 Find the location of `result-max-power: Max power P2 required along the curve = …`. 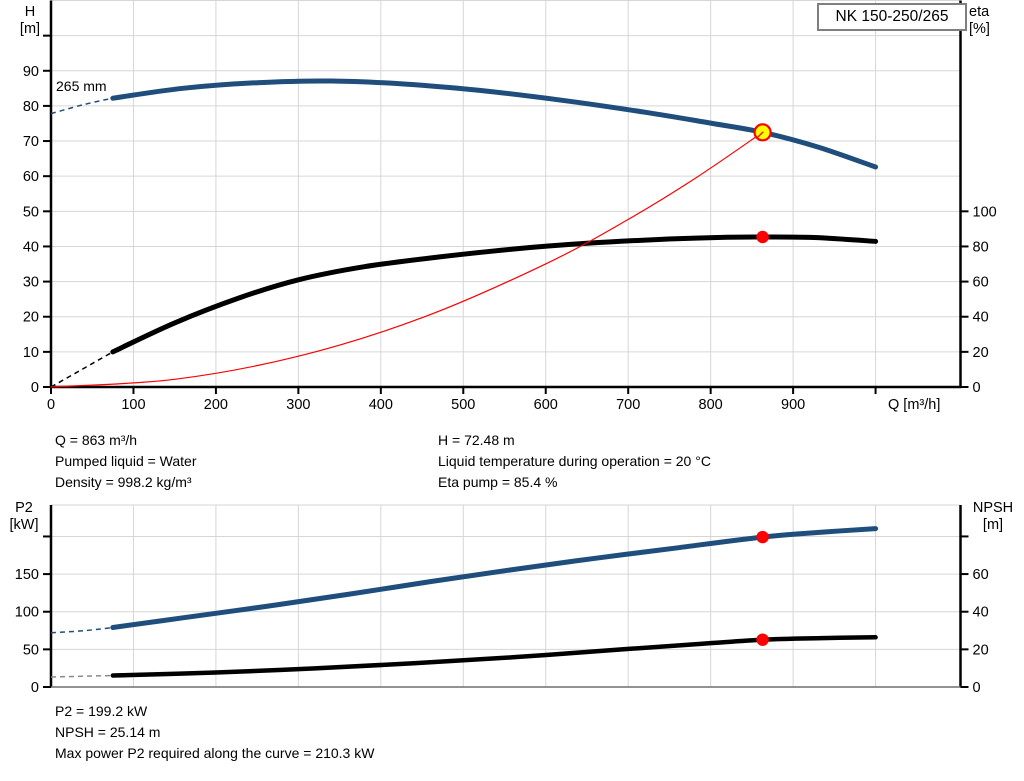

result-max-power: Max power P2 required along the curve = … is located at coordinates (215, 753).